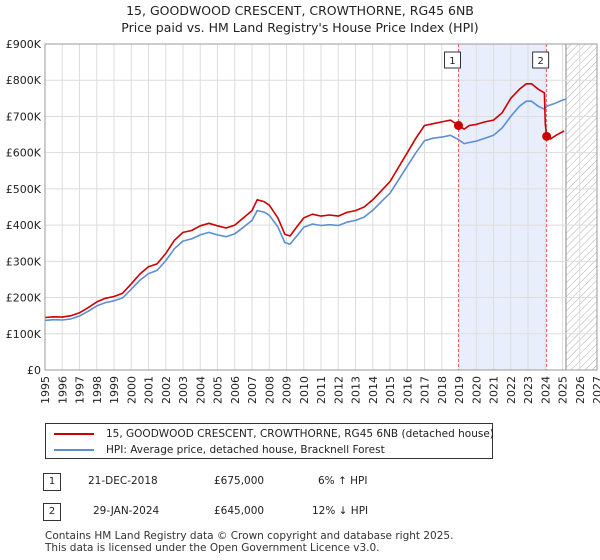 The image size is (600, 560). I want to click on x-tick-label: 2027, so click(595, 390).